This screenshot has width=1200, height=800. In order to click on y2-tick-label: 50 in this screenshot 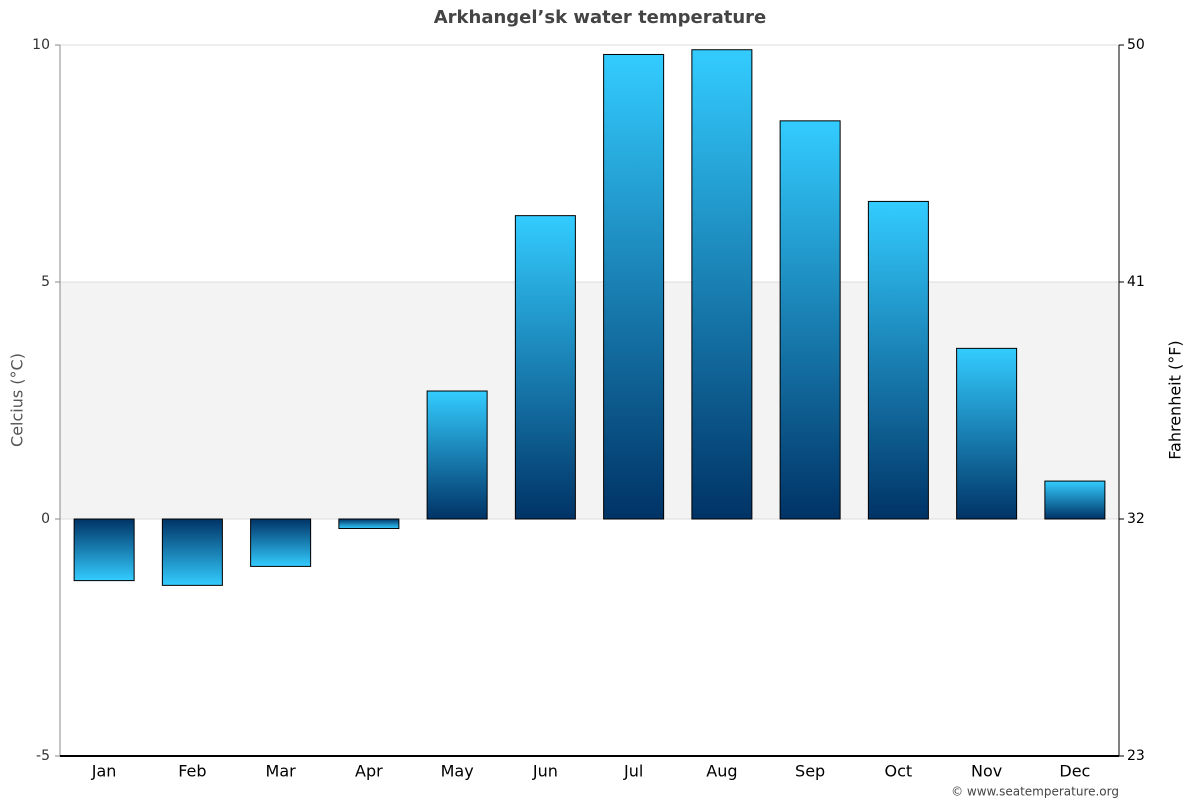, I will do `click(1136, 45)`.